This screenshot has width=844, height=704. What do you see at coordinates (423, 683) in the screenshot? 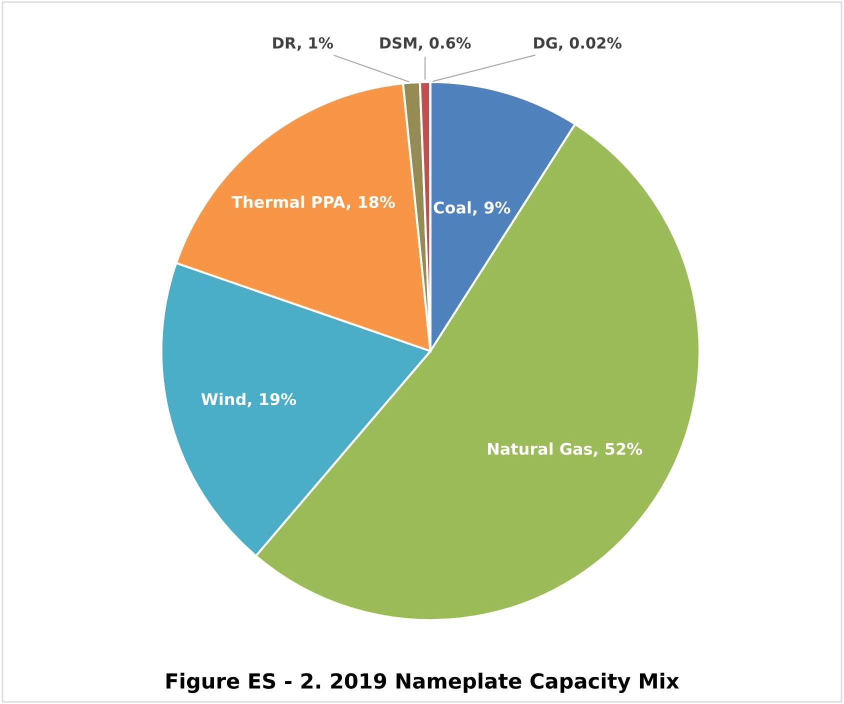
I see `text: Figure ES - 2. 2019 Nameplate Capacity Mix` at bounding box center [423, 683].